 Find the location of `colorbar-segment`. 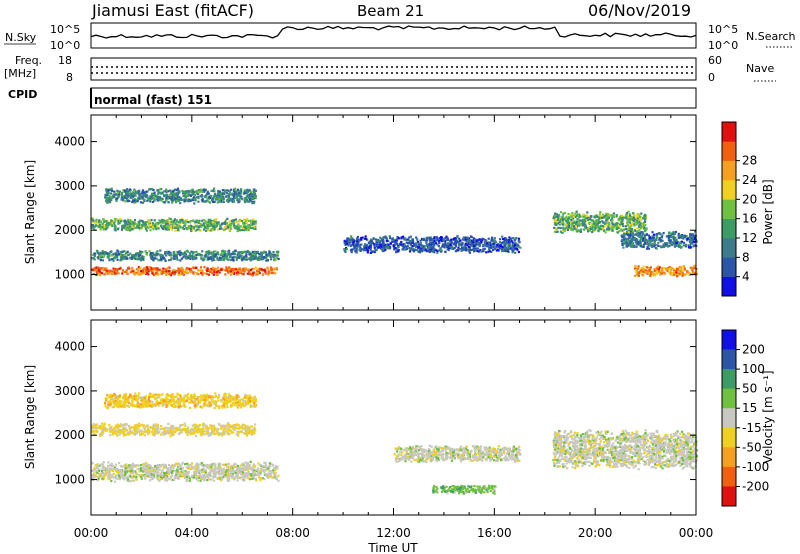

colorbar-segment is located at coordinates (729, 190).